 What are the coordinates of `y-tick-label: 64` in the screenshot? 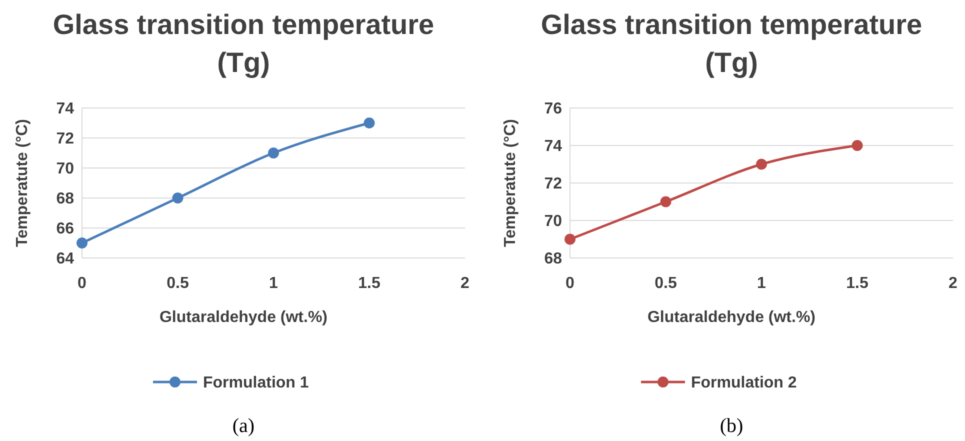 It's located at (65, 259).